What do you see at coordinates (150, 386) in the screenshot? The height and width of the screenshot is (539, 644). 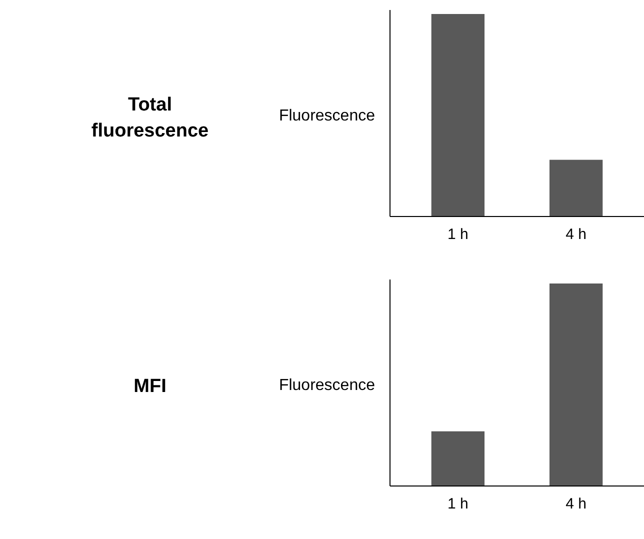 I see `text: MFI` at bounding box center [150, 386].